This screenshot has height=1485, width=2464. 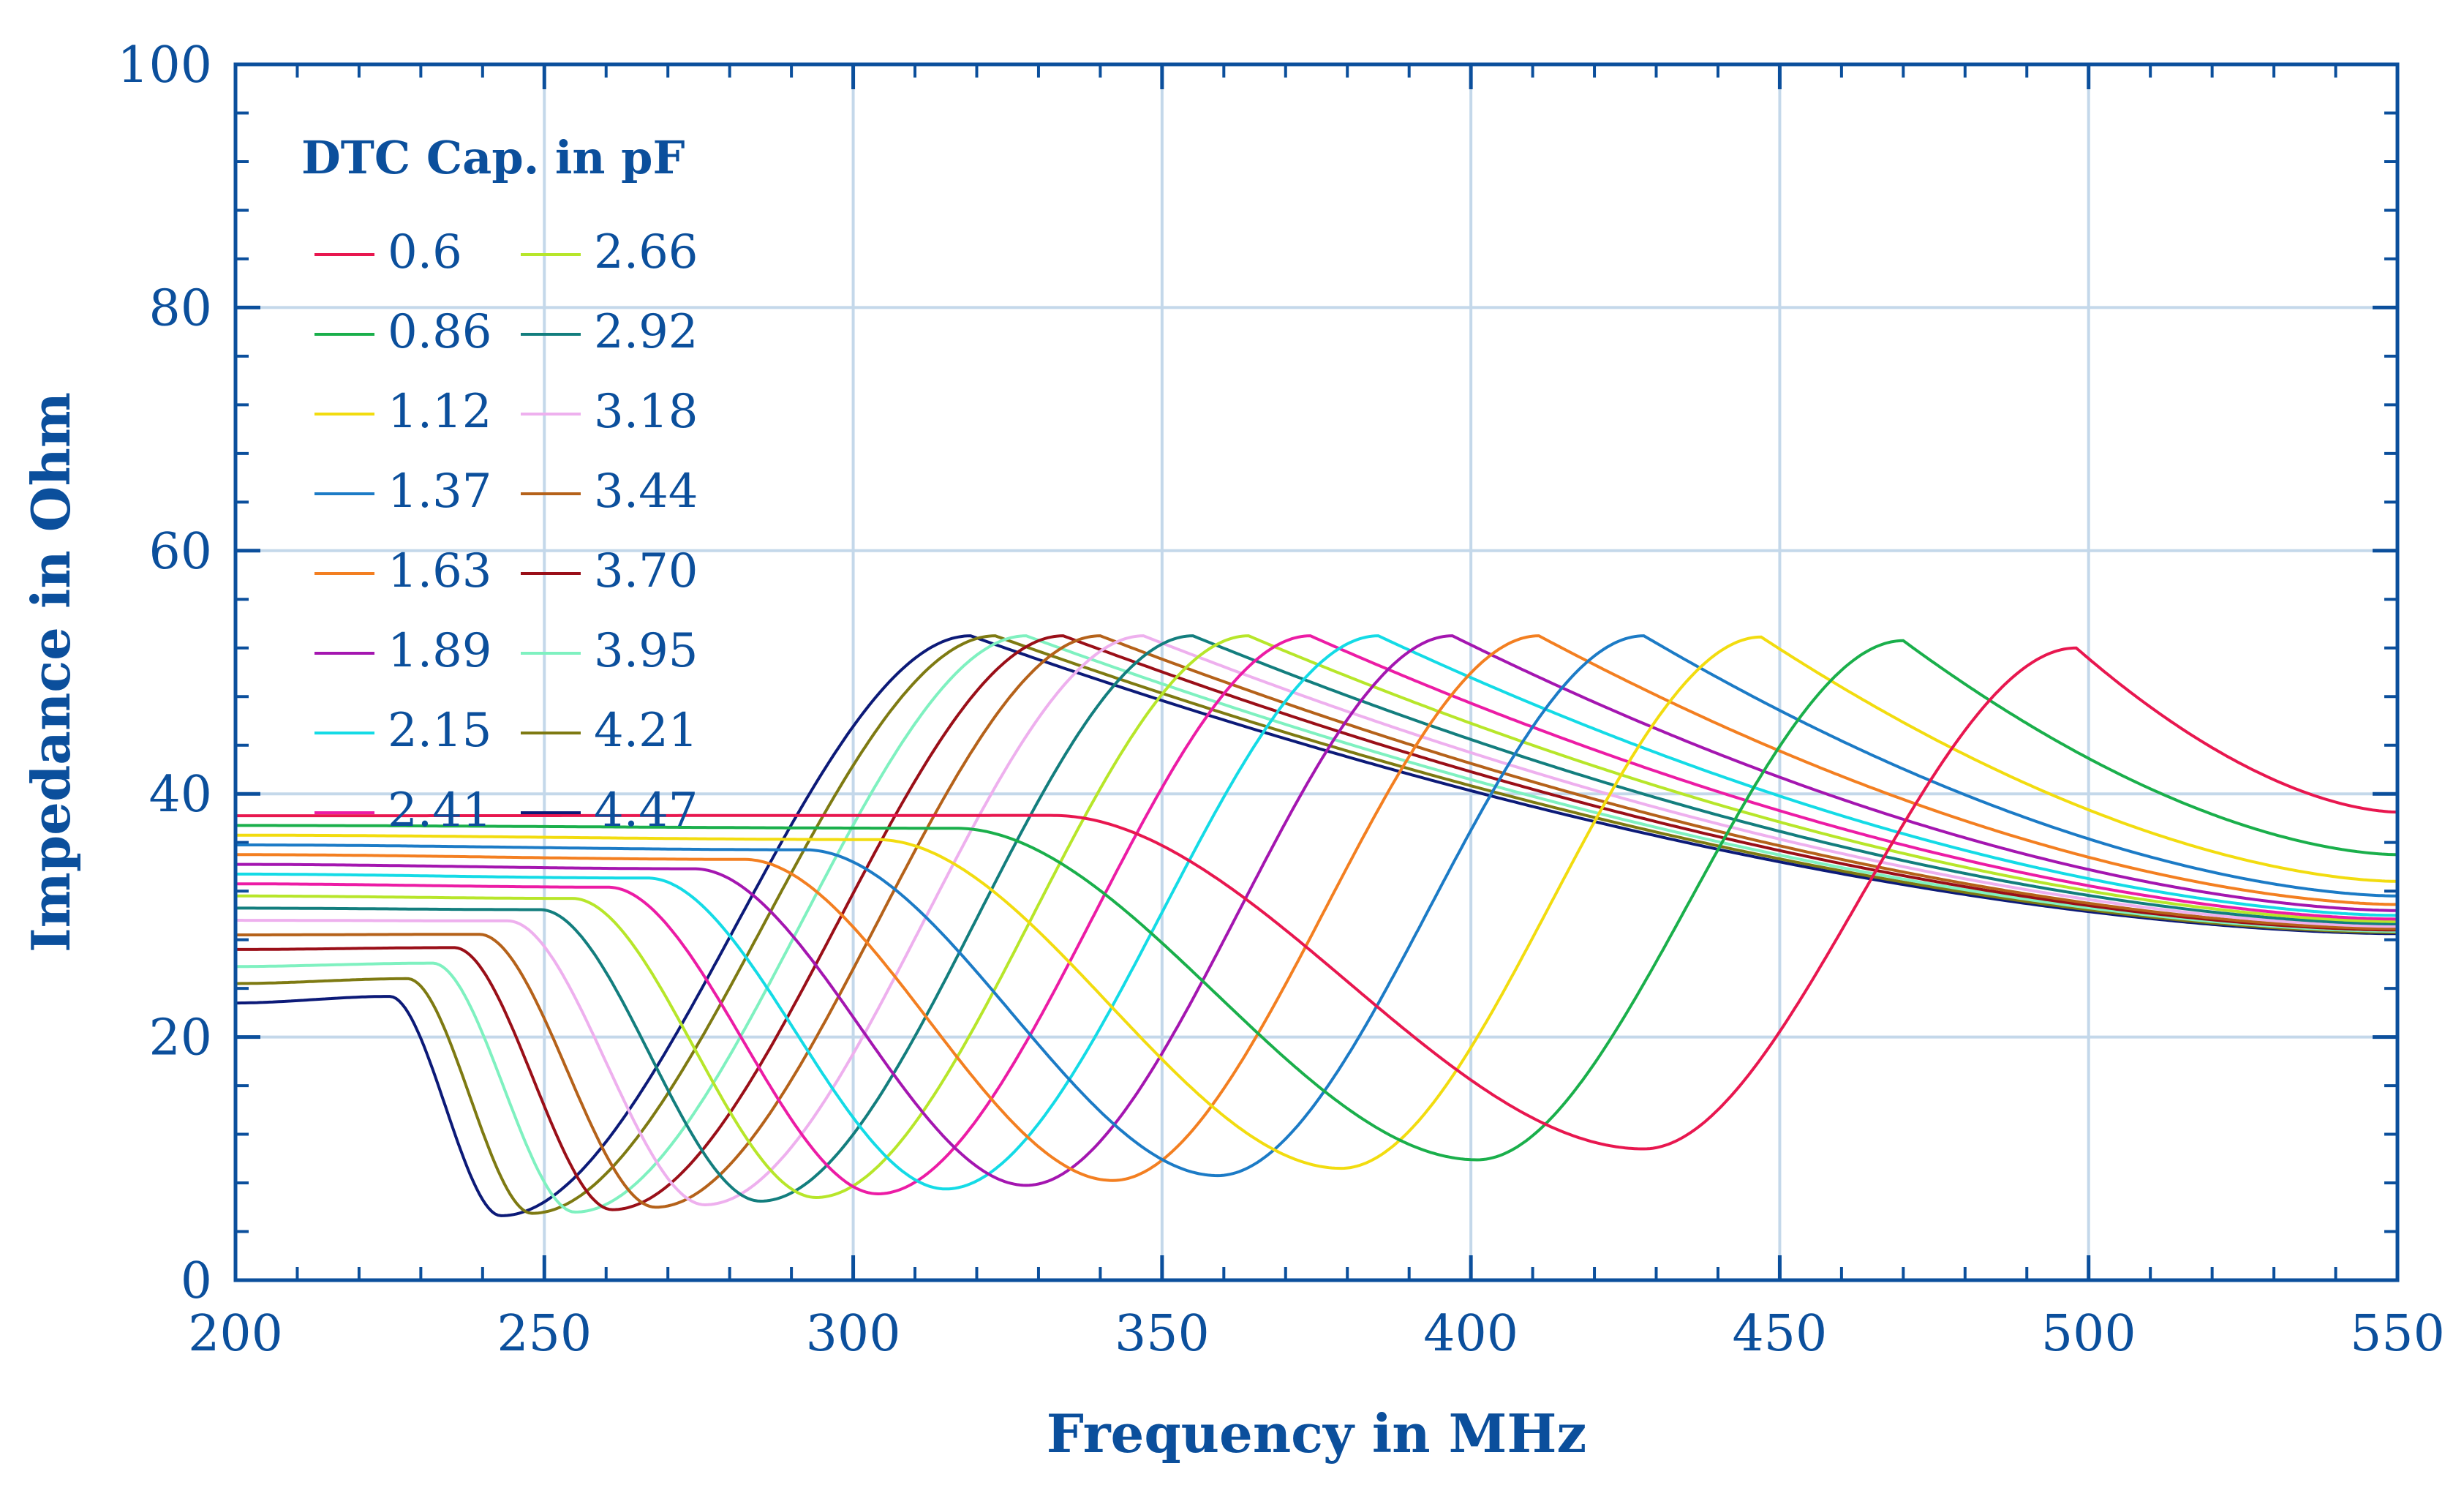 What do you see at coordinates (545, 1334) in the screenshot?
I see `x-tick-label: 250` at bounding box center [545, 1334].